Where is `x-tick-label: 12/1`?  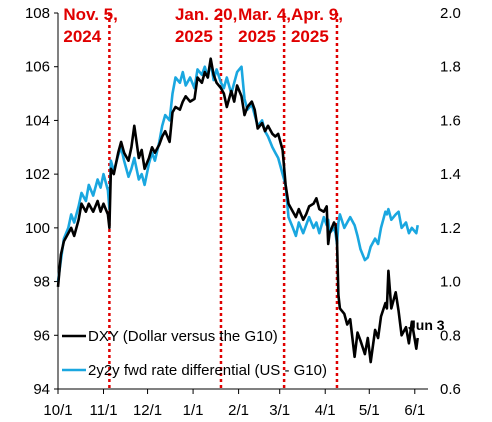
x-tick-label: 12/1 is located at coordinates (147, 410).